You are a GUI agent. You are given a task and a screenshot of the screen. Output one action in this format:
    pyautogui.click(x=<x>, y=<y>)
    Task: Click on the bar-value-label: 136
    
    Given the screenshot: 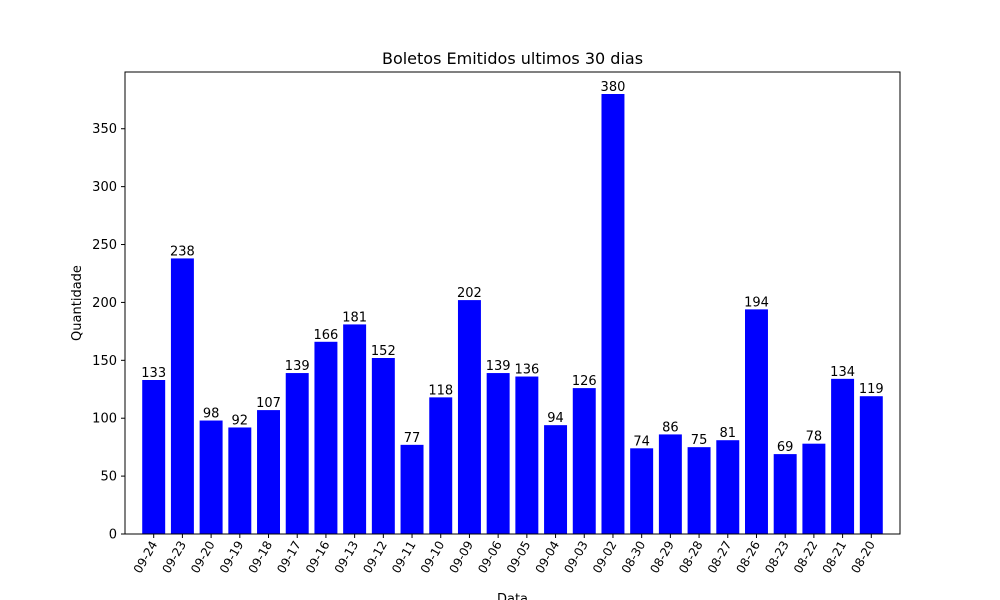 What is the action you would take?
    pyautogui.click(x=526, y=370)
    